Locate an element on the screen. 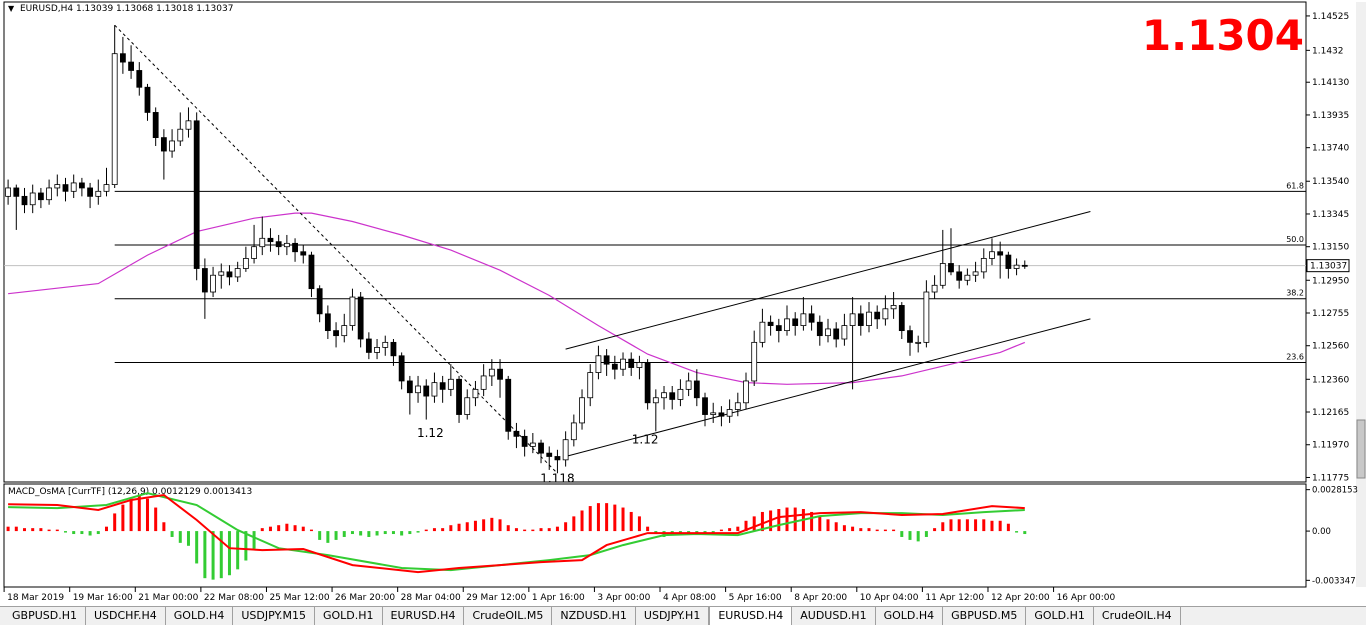 The width and height of the screenshot is (1366, 625). fib-label: 38.2 is located at coordinates (1295, 293).